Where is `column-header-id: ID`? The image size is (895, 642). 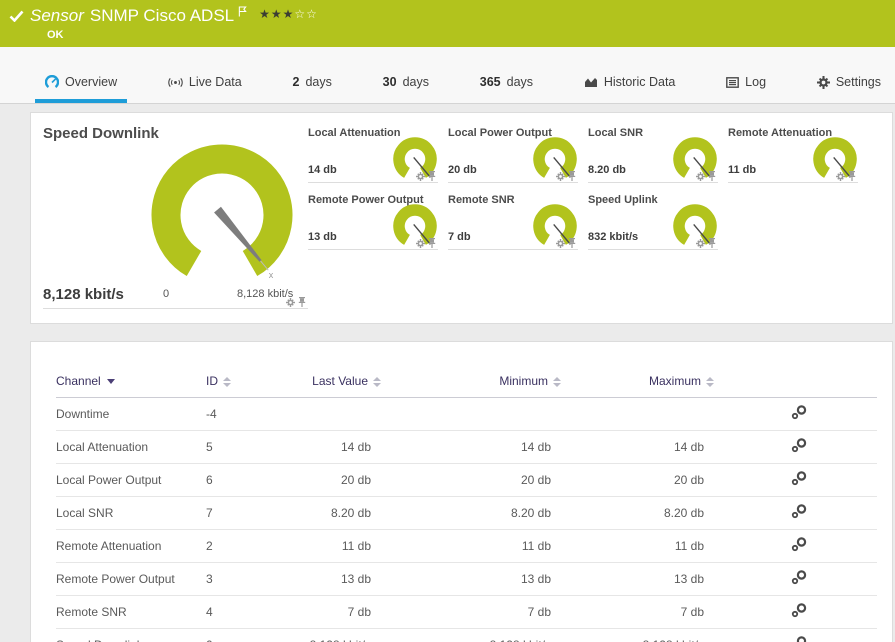 column-header-id: ID is located at coordinates (255, 383).